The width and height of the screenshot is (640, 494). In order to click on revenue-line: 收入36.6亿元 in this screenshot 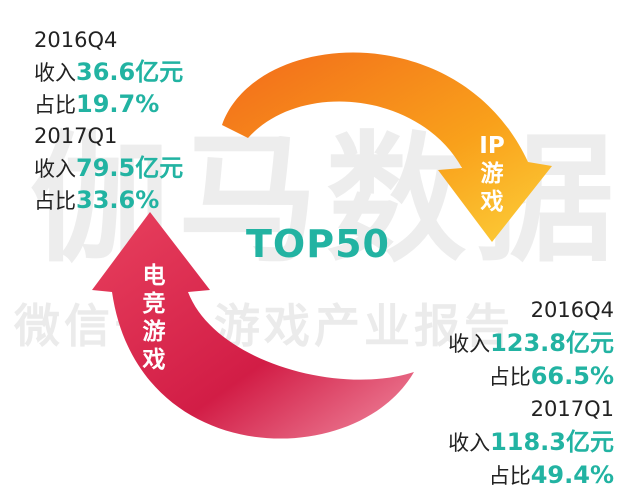, I will do `click(108, 72)`.